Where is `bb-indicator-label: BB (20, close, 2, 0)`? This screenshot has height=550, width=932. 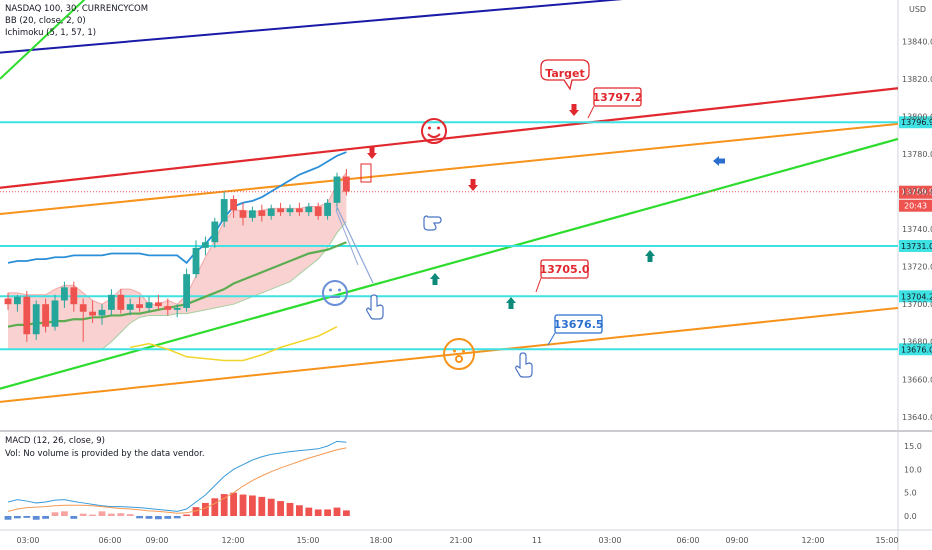
bb-indicator-label: BB (20, close, 2, 0) is located at coordinates (45, 21).